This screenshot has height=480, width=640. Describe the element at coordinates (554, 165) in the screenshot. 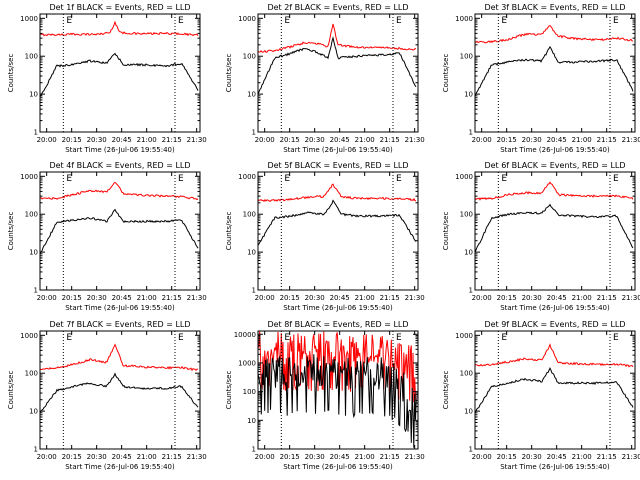

I see `plot-title: Det 6f BLACK = Events, RED = LLD` at that location.